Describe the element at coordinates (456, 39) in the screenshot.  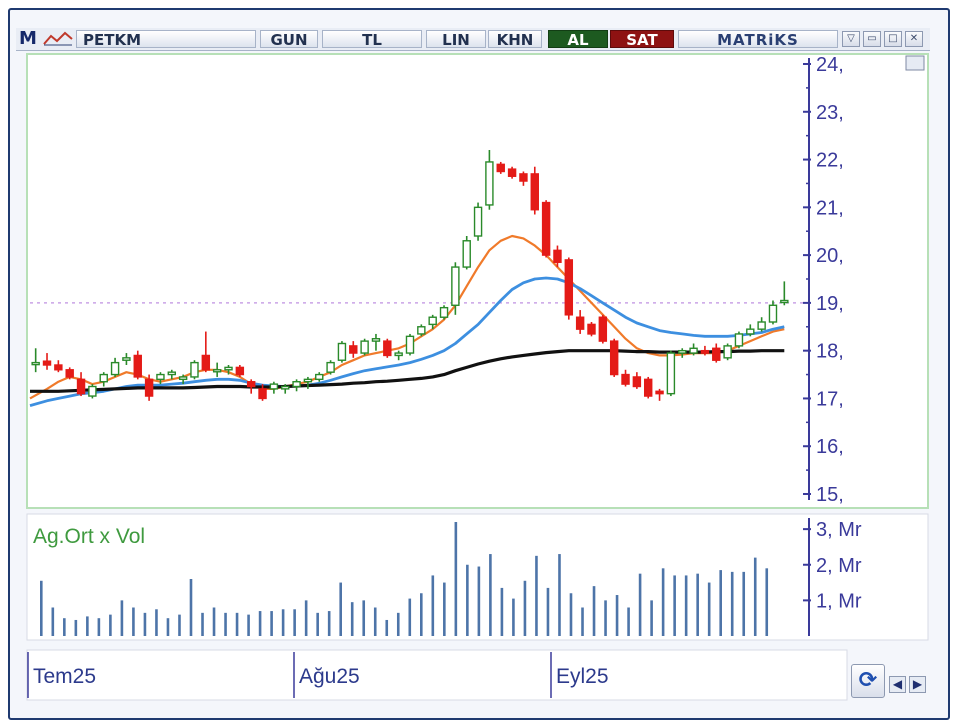
I see `scale-button: LIN` at that location.